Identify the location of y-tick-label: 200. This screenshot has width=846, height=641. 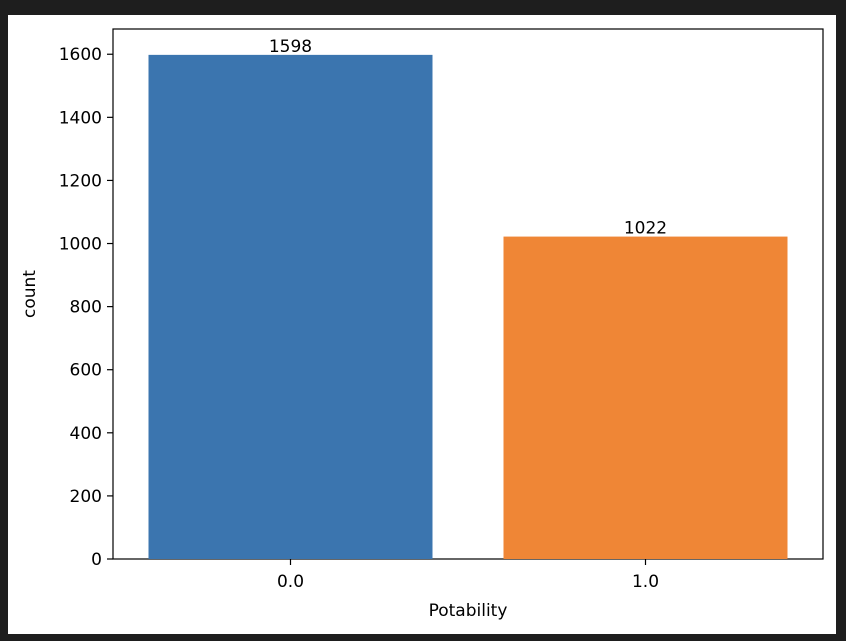
(86, 497).